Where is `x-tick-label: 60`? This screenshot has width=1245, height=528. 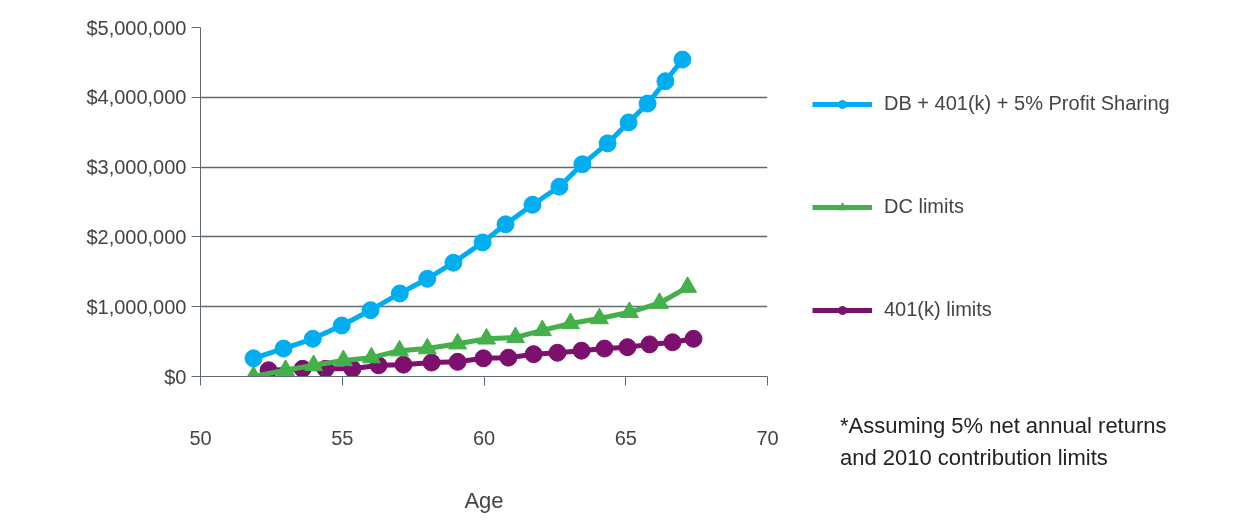 x-tick-label: 60 is located at coordinates (484, 437).